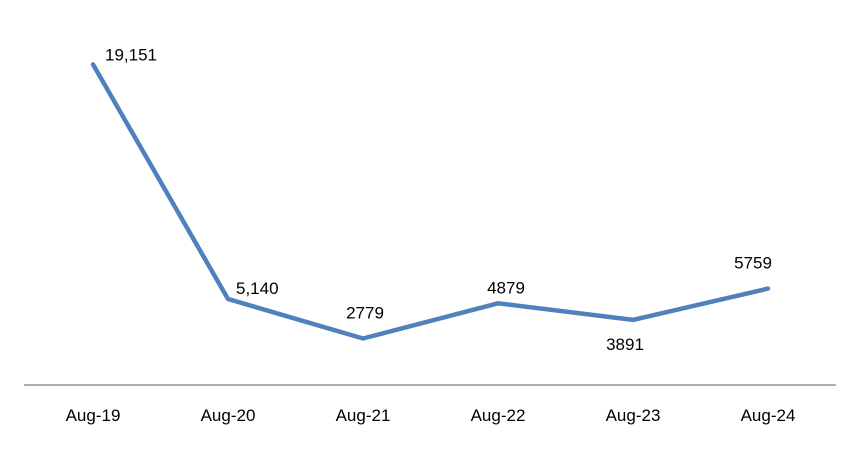  What do you see at coordinates (363, 415) in the screenshot?
I see `x-tick-label: Aug-21` at bounding box center [363, 415].